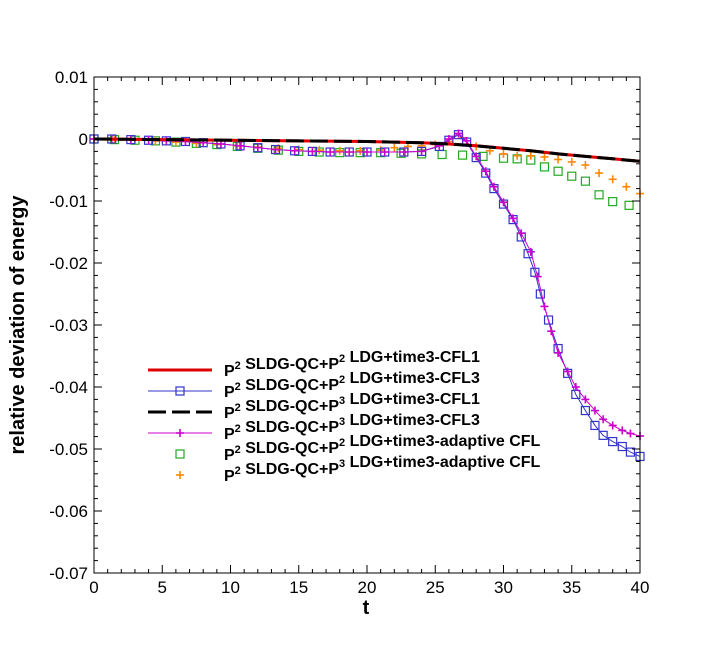 This screenshot has height=645, width=725. What do you see at coordinates (442, 462) in the screenshot?
I see `legend-text-part: LDG+time3-adaptive CFL` at bounding box center [442, 462].